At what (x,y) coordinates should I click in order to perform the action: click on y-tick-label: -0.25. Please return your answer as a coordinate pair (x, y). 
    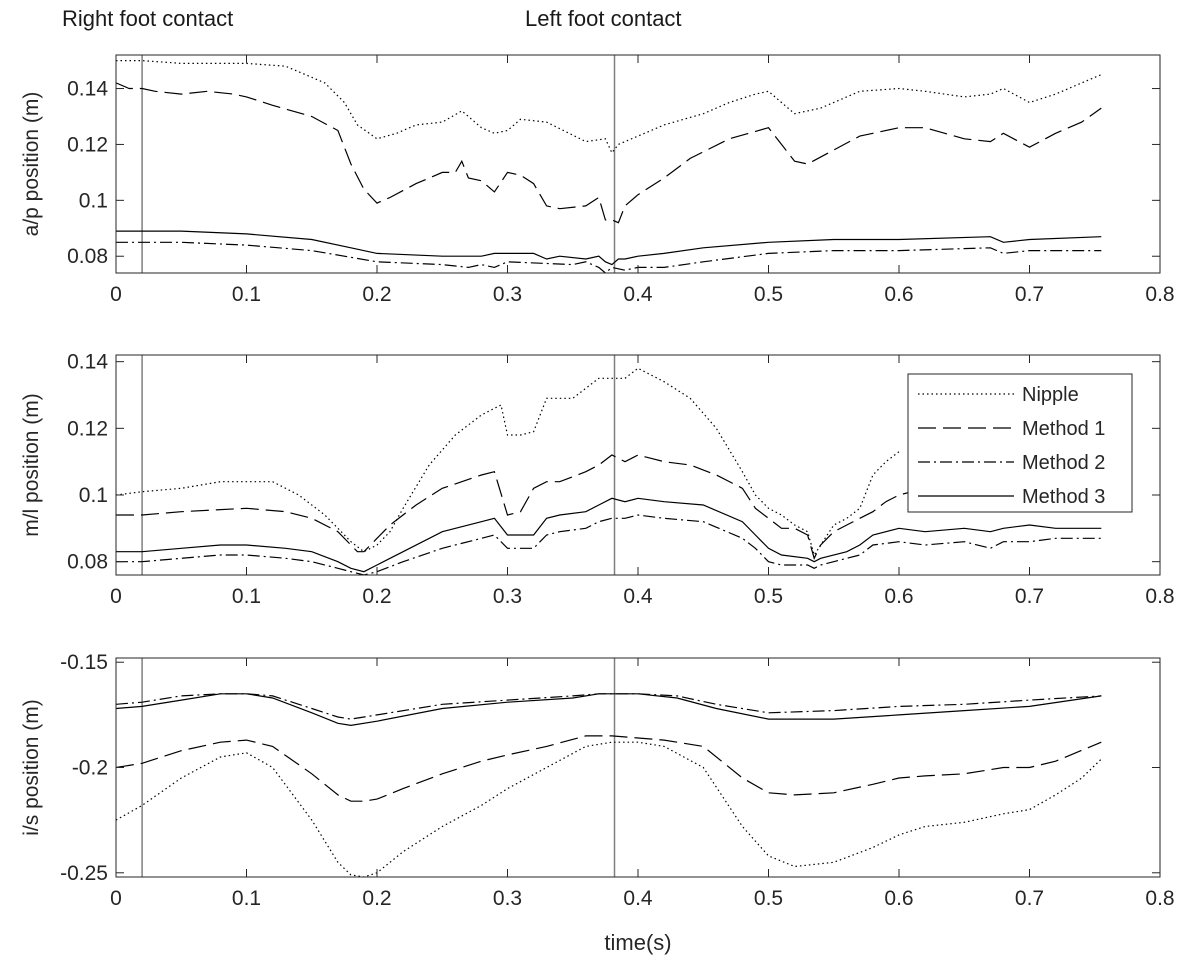
    Looking at the image, I should click on (84, 873).